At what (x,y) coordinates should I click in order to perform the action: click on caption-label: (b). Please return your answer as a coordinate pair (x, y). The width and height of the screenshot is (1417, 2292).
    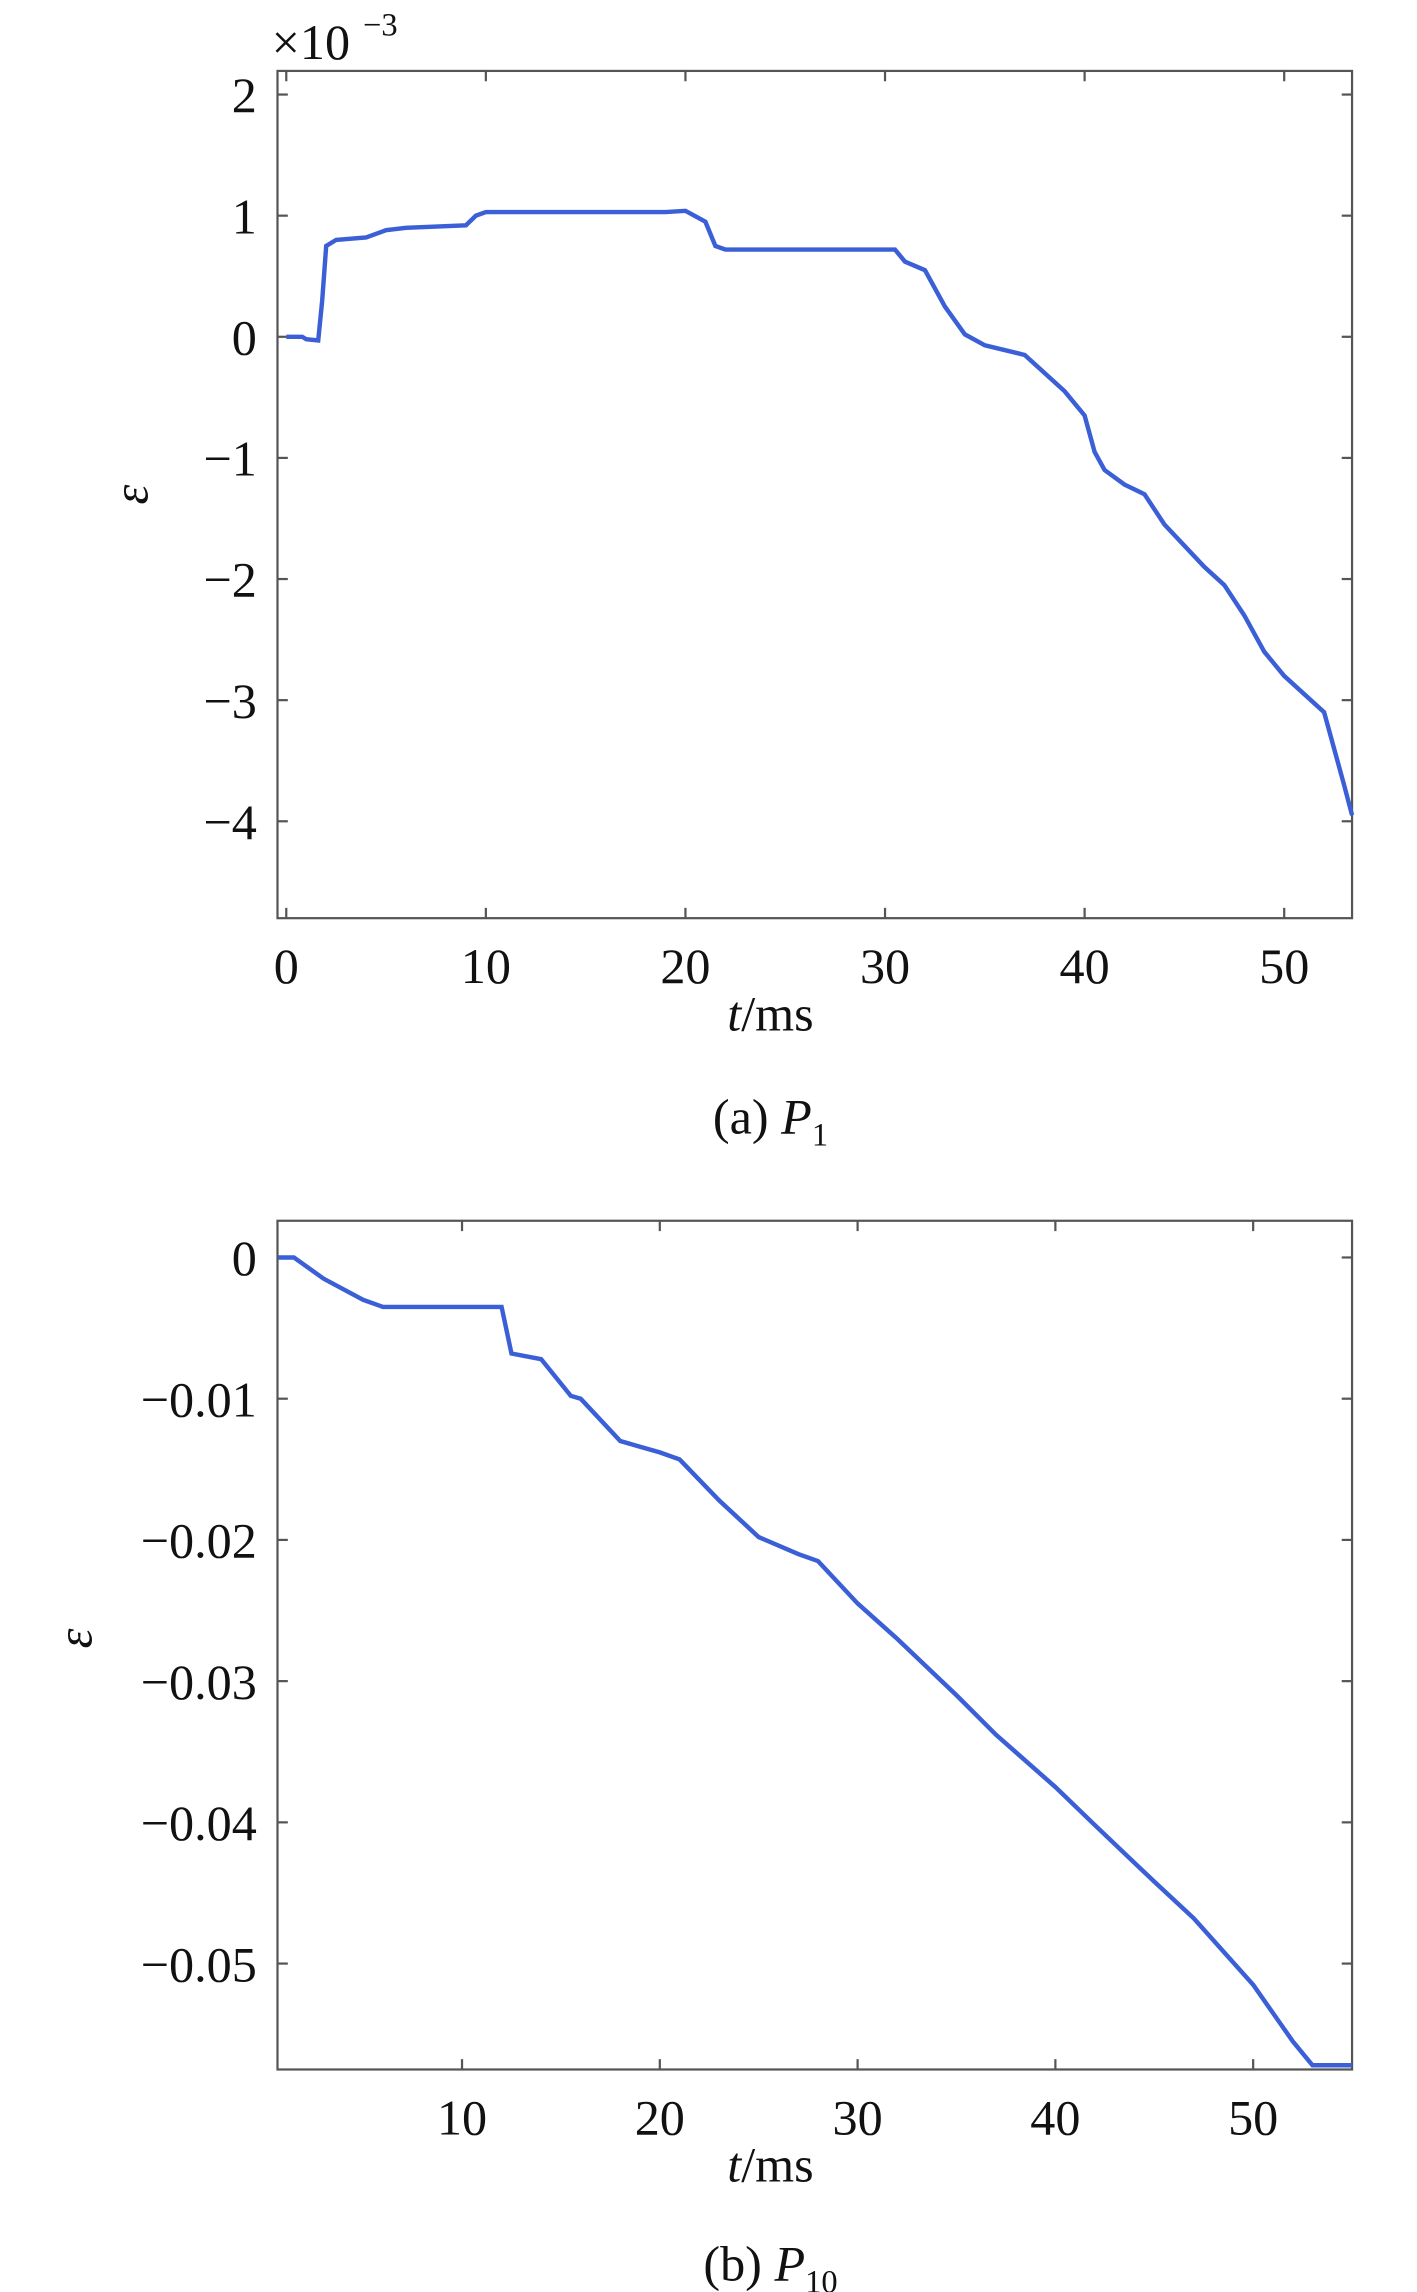
    Looking at the image, I should click on (732, 2264).